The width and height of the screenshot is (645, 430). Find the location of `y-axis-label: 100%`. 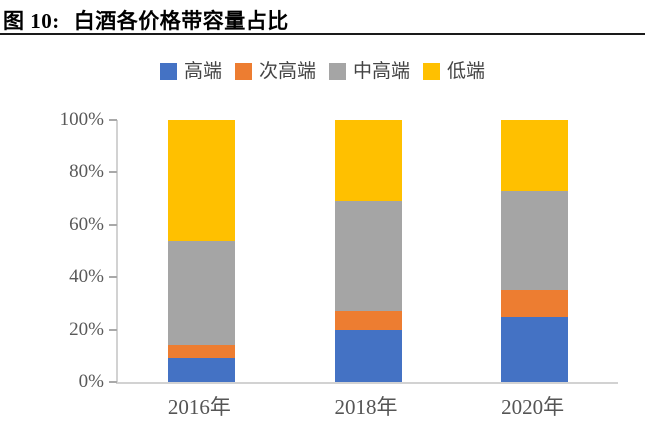

y-axis-label: 100% is located at coordinates (81, 119).